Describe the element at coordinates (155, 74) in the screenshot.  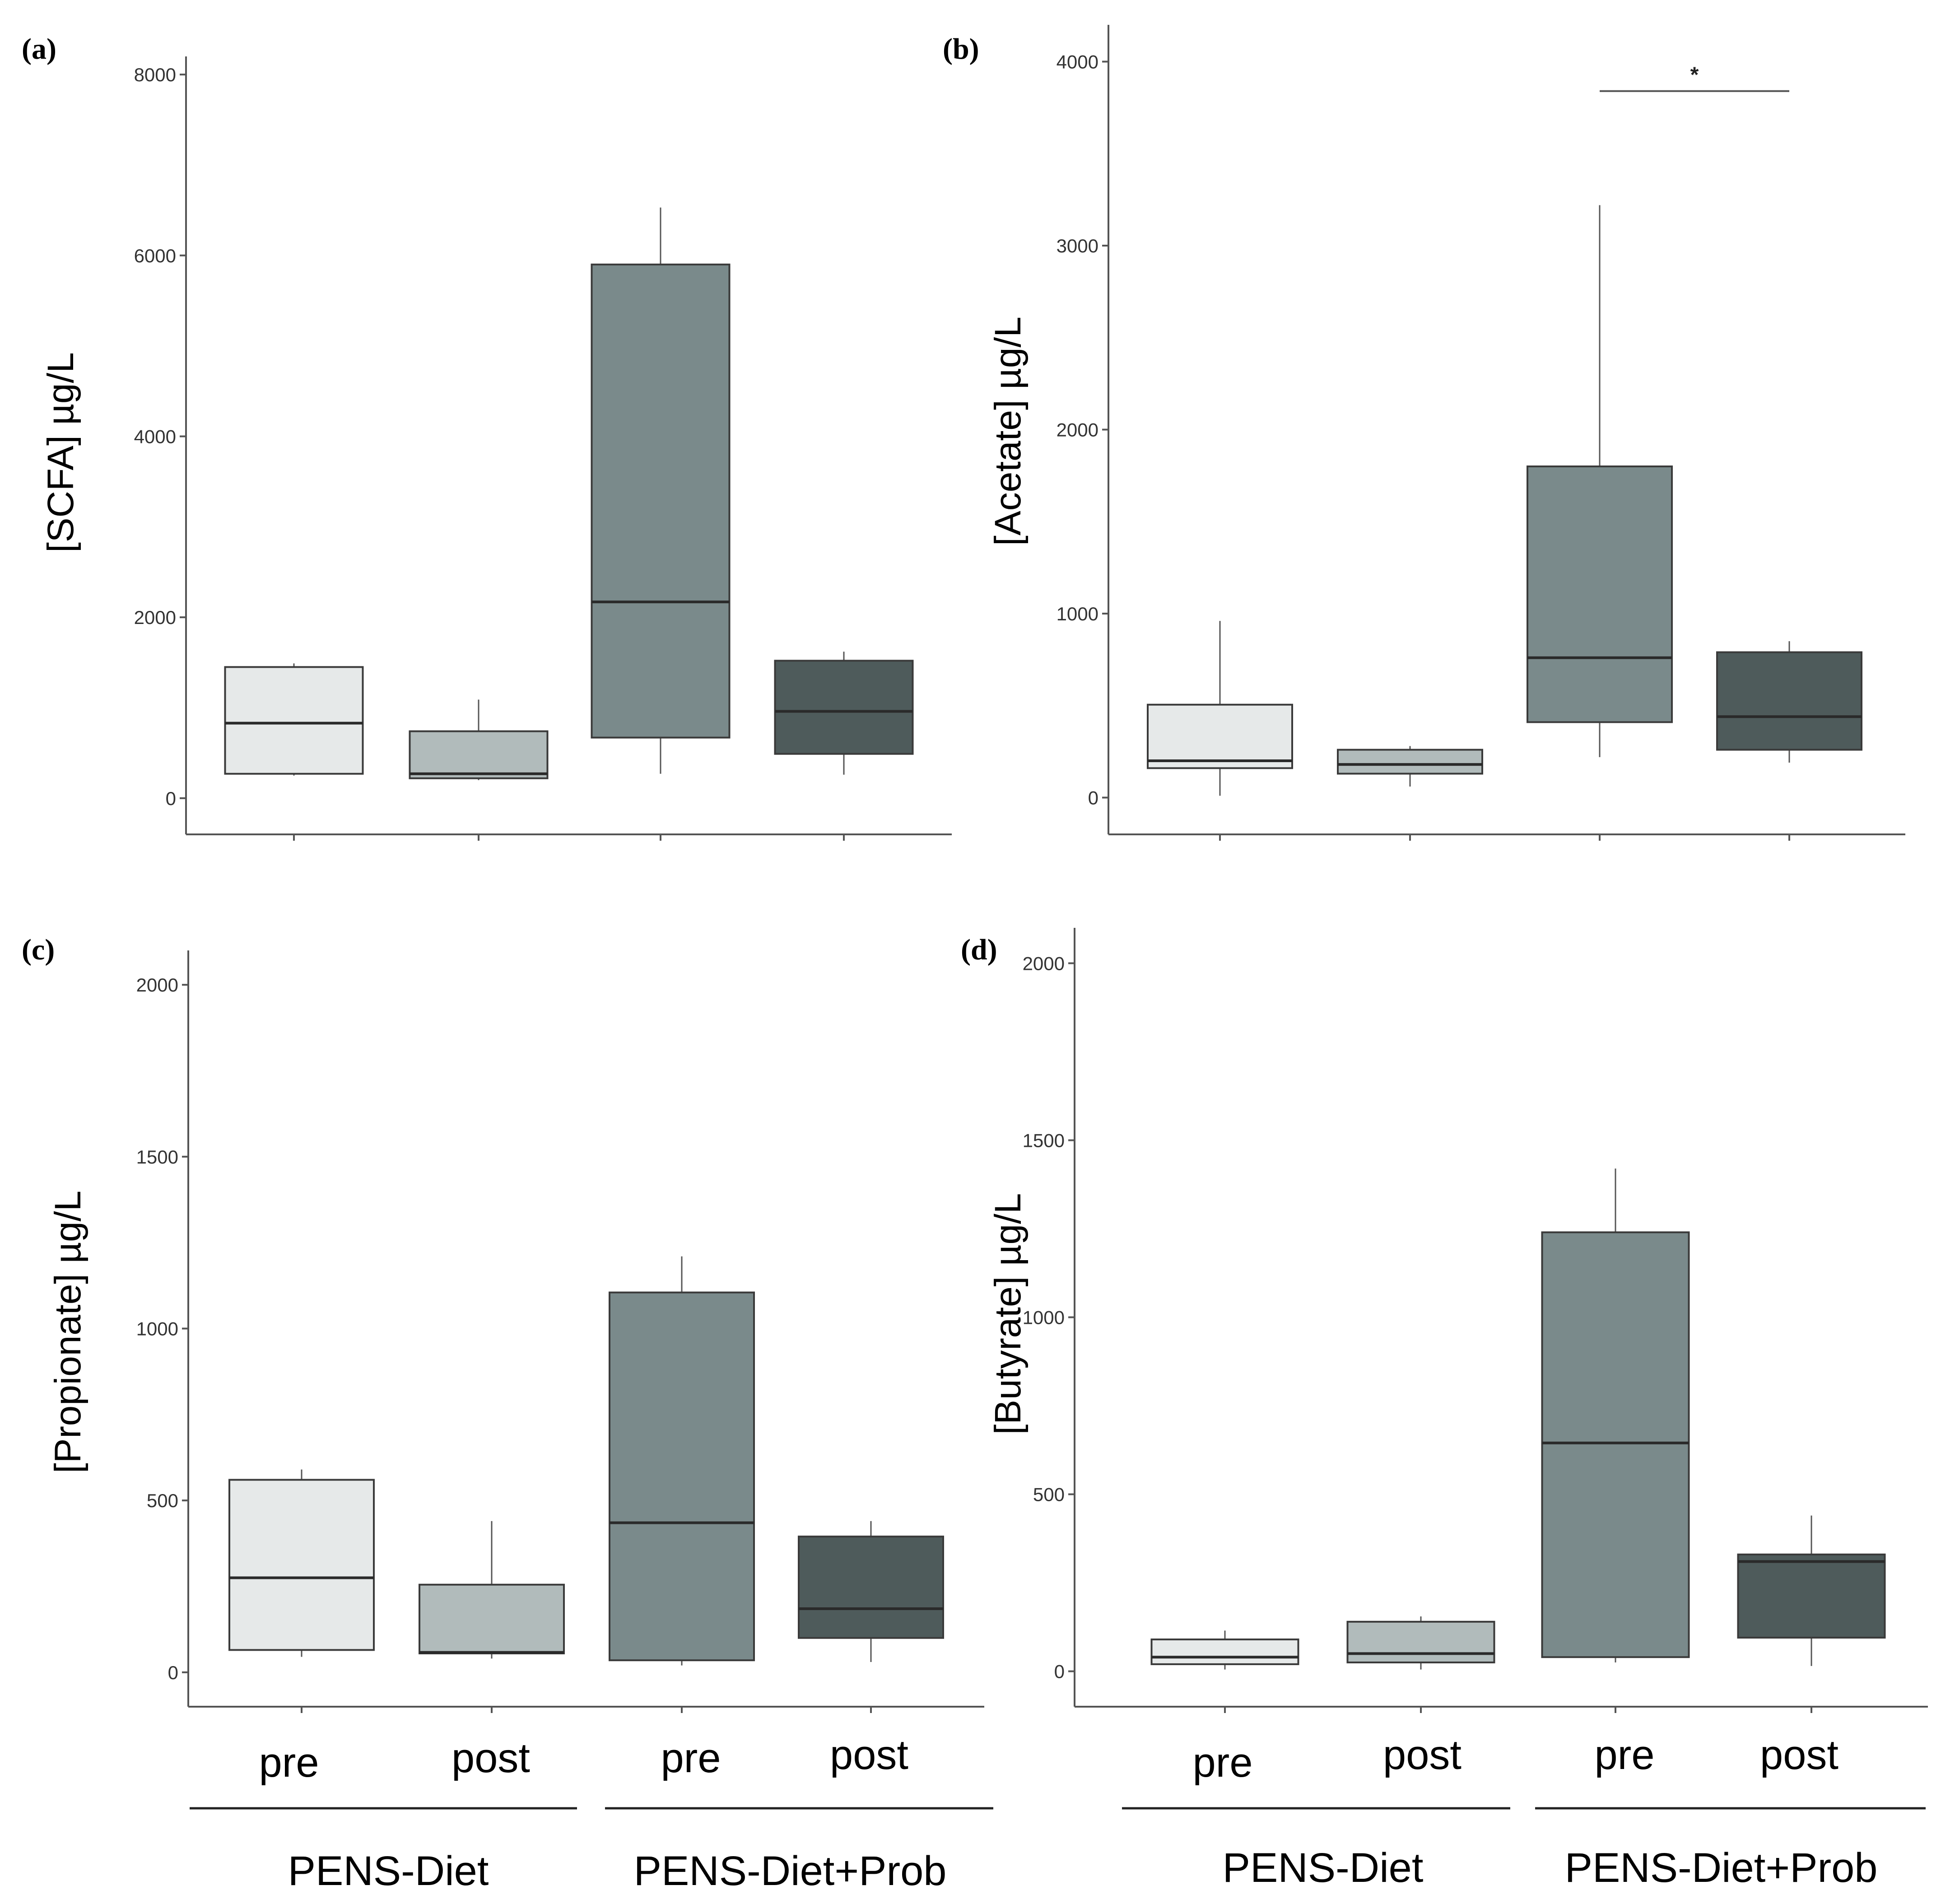
I see `y-tick-label: 8000` at that location.